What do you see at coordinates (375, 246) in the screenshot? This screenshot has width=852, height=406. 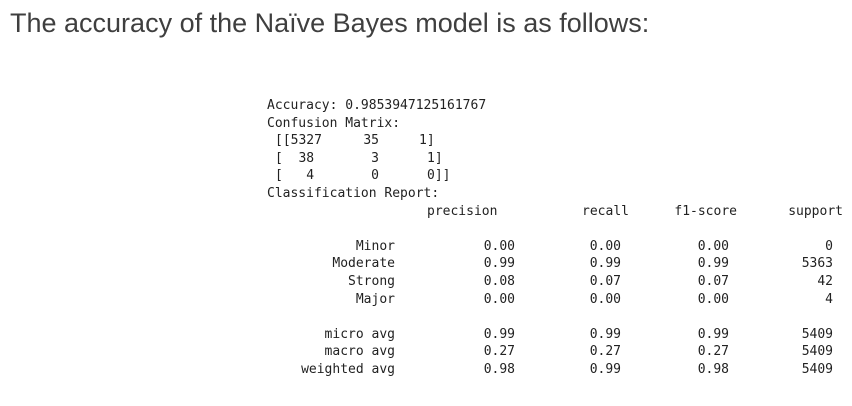 I see `row-label: Minor` at bounding box center [375, 246].